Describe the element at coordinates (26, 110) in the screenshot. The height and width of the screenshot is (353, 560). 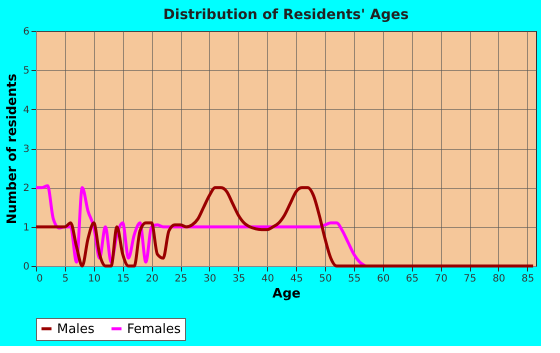
I see `y-tick-label: 4` at that location.